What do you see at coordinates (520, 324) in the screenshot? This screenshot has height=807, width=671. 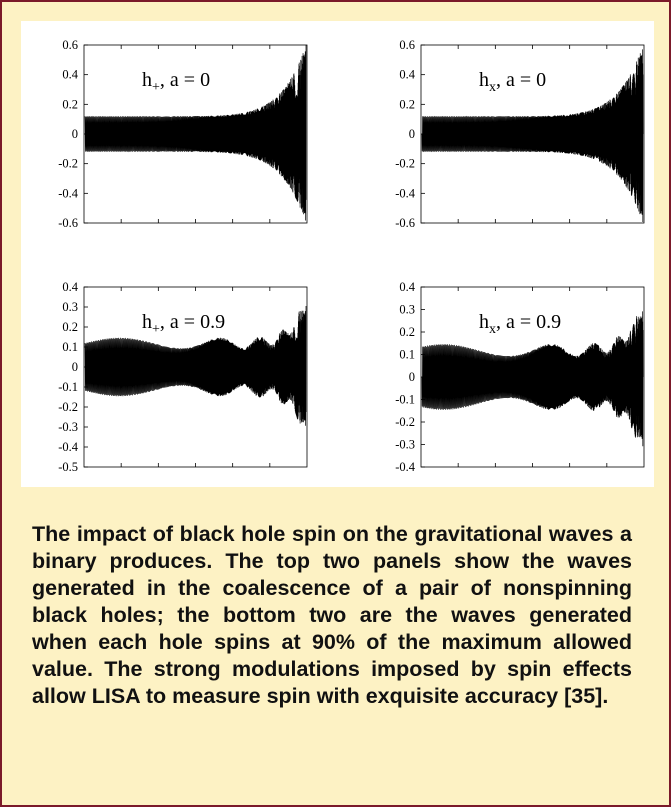 I see `panel-label: hx, a = 0.9` at bounding box center [520, 324].